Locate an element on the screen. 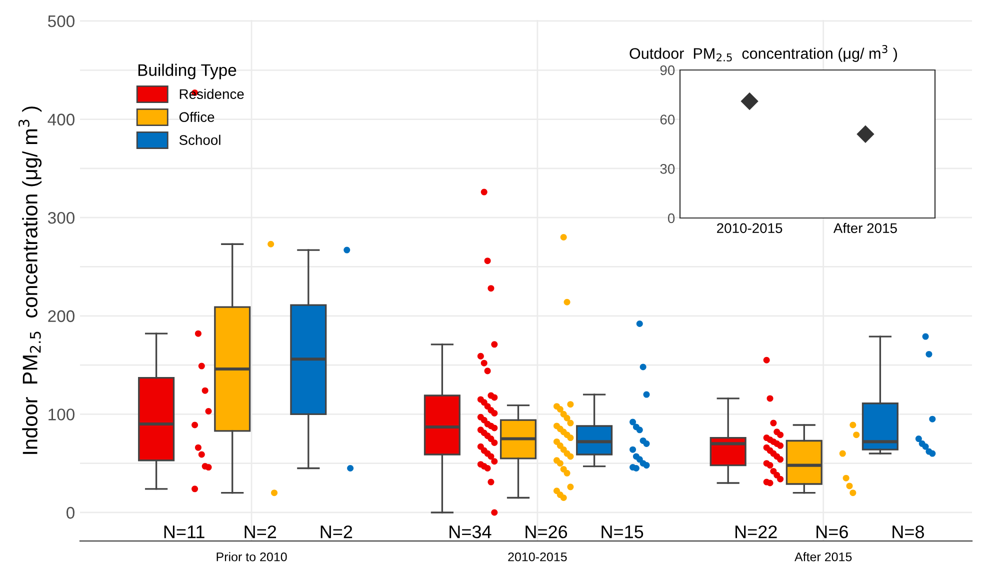  legend-title: Building Type is located at coordinates (187, 72).